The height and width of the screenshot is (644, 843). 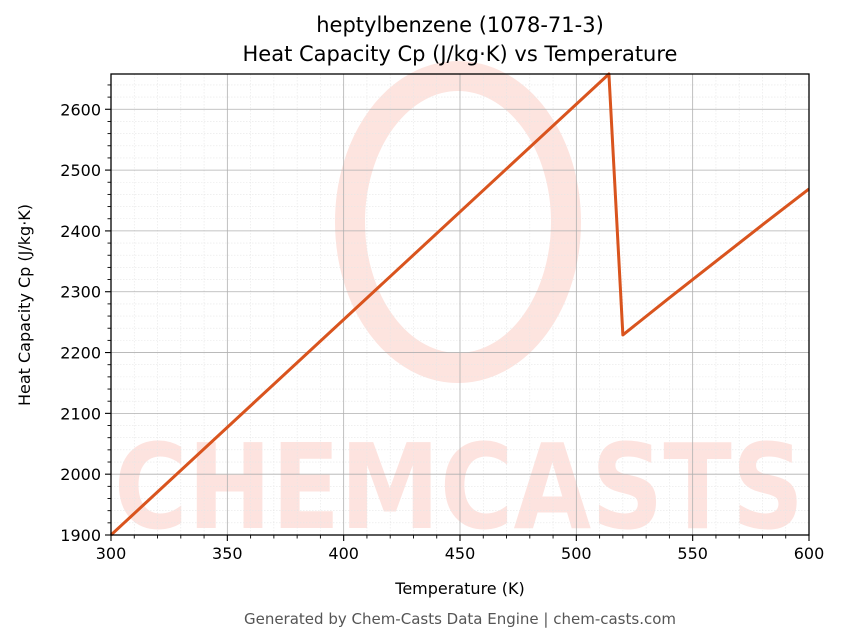 What do you see at coordinates (460, 54) in the screenshot?
I see `chart-subtitle: Heat Capacity Cp (J/kg·K) vs Temperature` at bounding box center [460, 54].